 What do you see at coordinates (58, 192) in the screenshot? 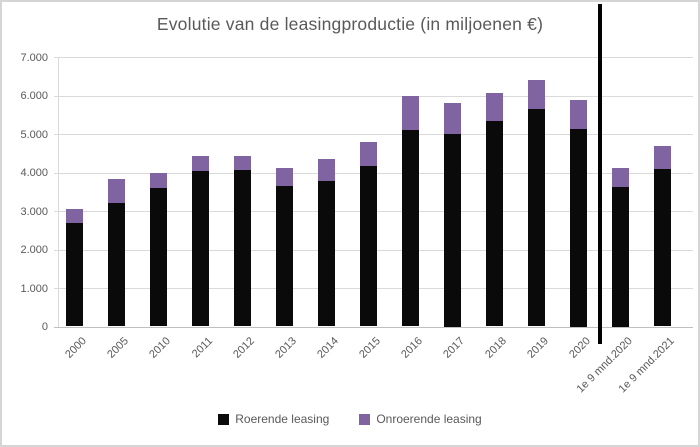
I see `y-axis-line` at bounding box center [58, 192].